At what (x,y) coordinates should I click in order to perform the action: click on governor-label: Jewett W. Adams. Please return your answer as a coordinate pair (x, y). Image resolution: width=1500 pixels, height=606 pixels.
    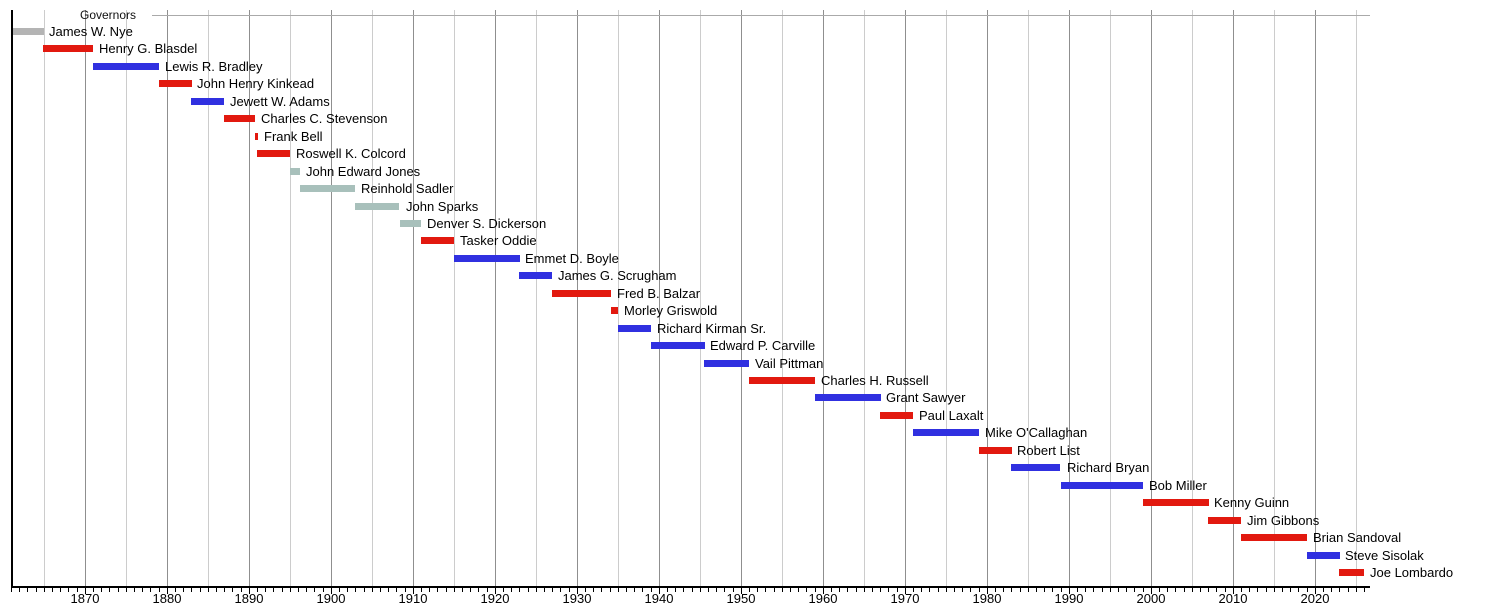
    Looking at the image, I should click on (280, 101).